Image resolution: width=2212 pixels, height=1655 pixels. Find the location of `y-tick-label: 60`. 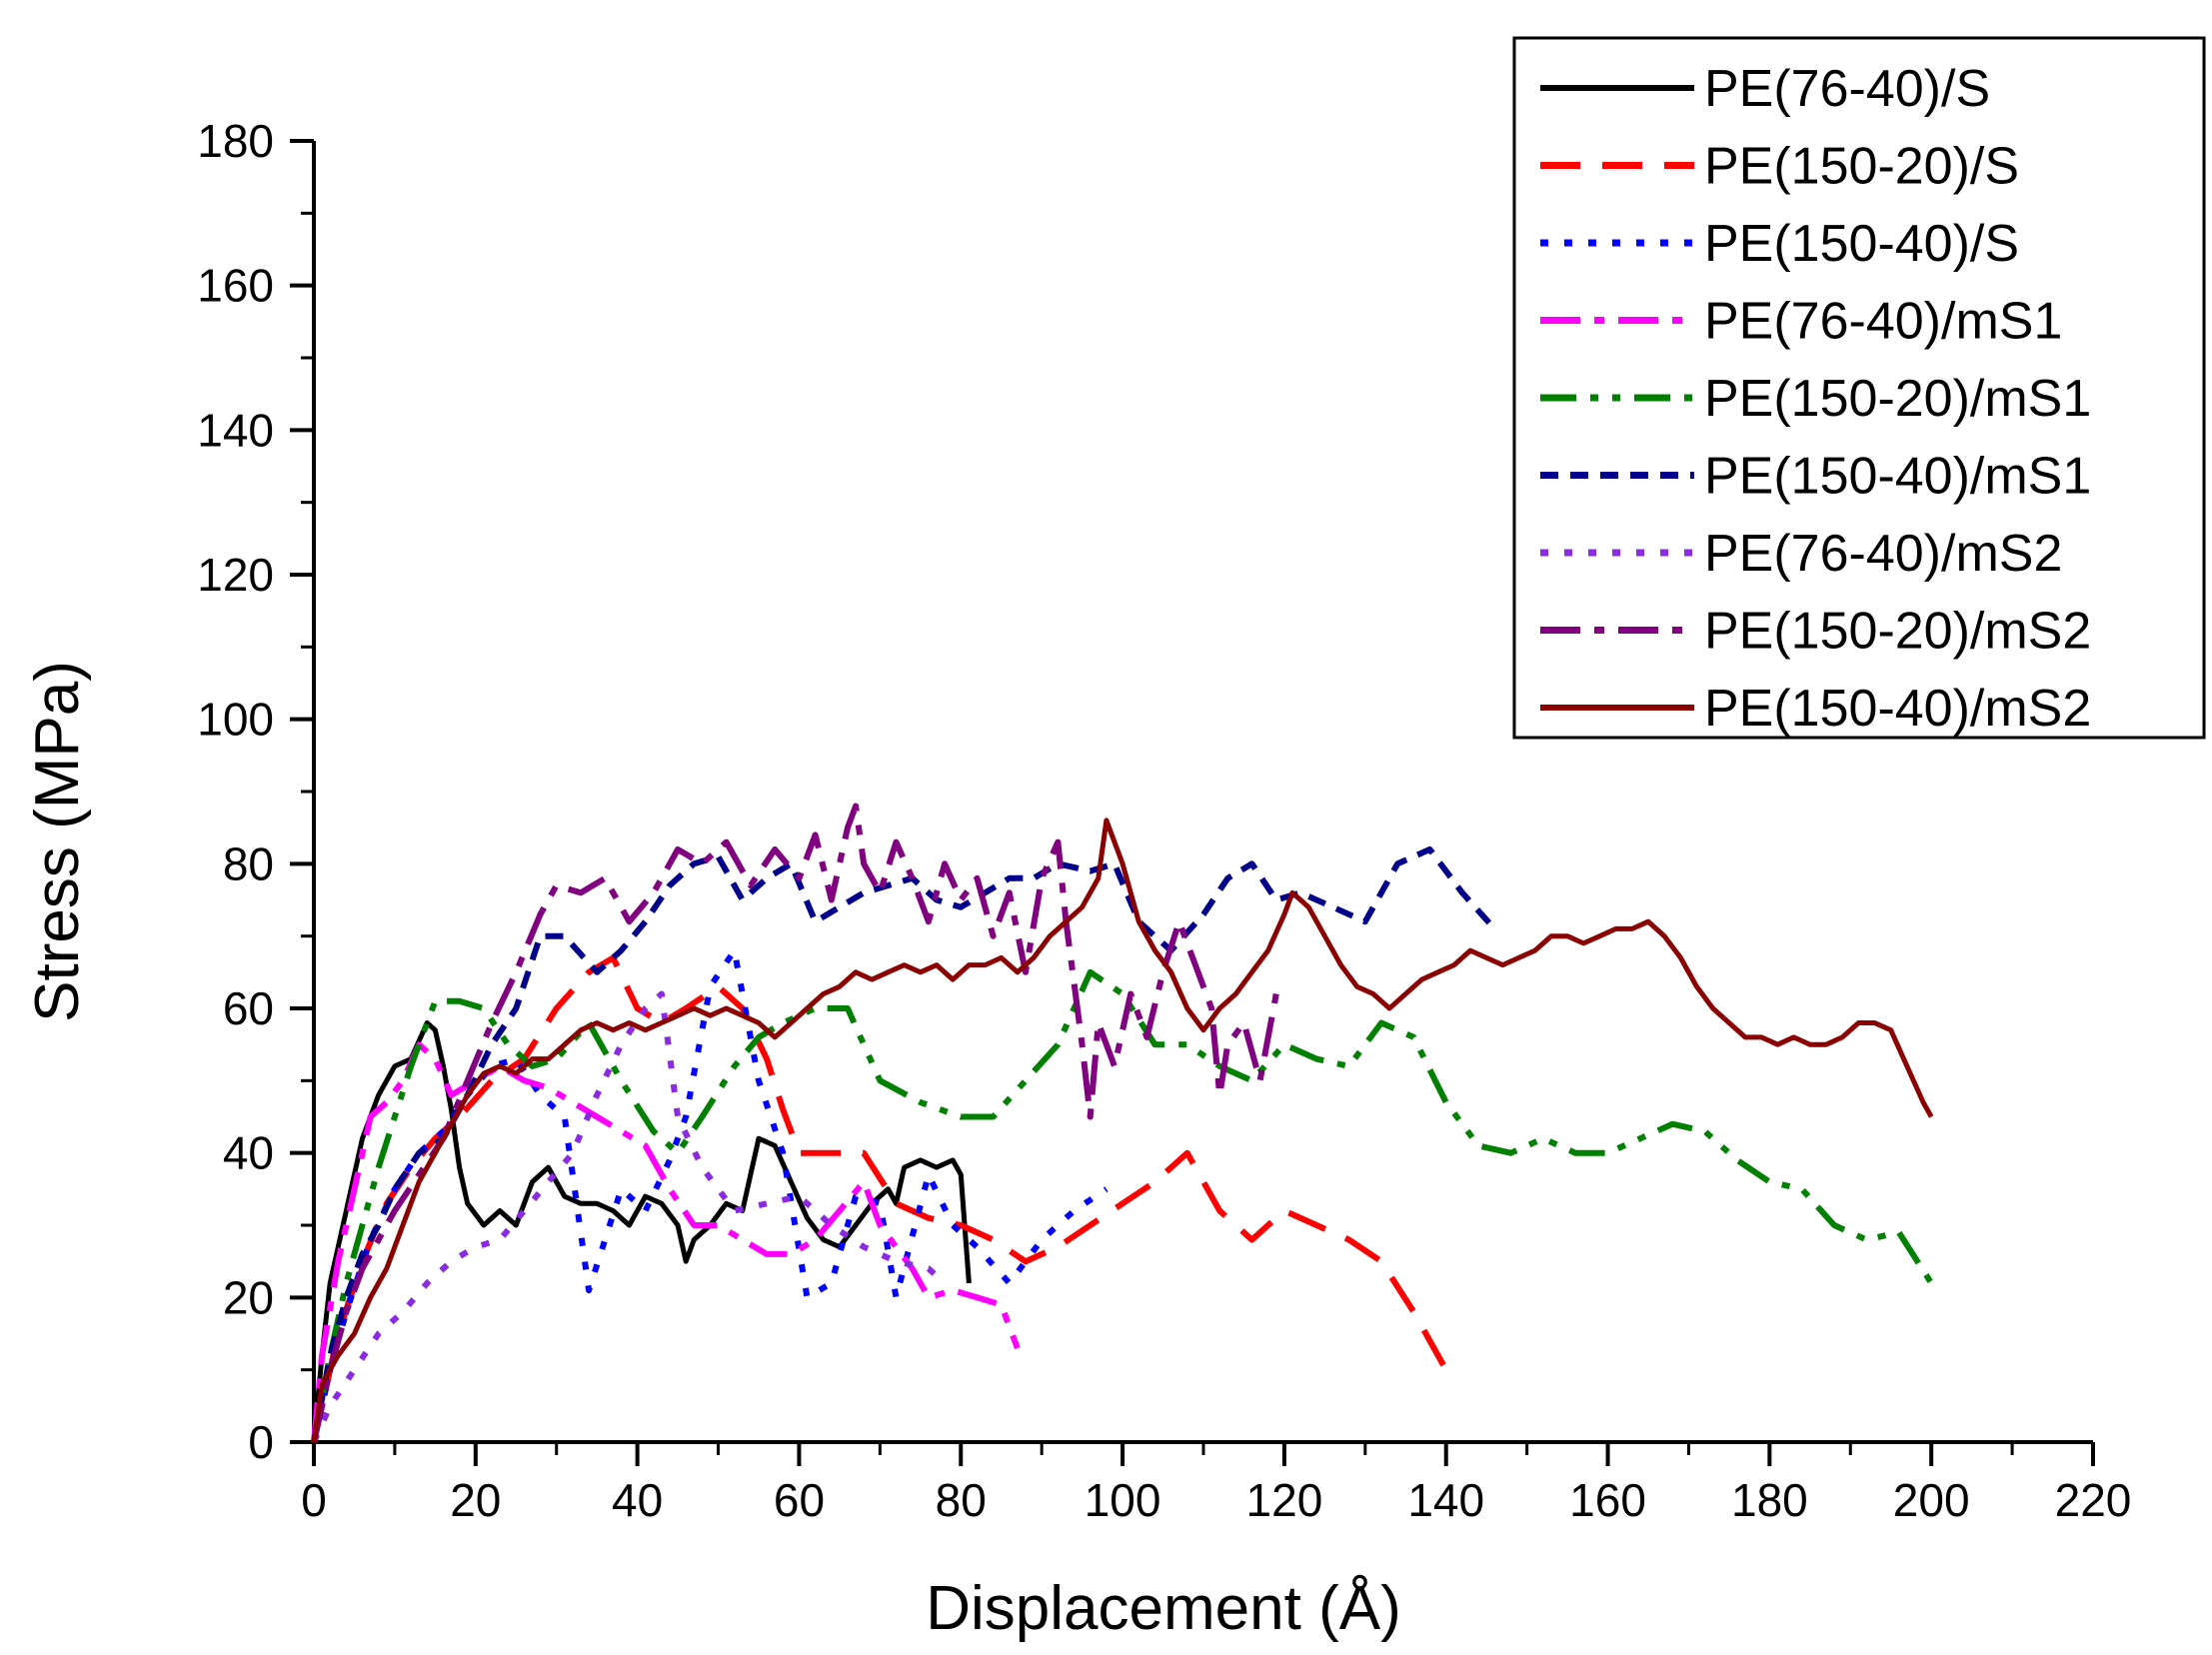

y-tick-label: 60 is located at coordinates (249, 1008).